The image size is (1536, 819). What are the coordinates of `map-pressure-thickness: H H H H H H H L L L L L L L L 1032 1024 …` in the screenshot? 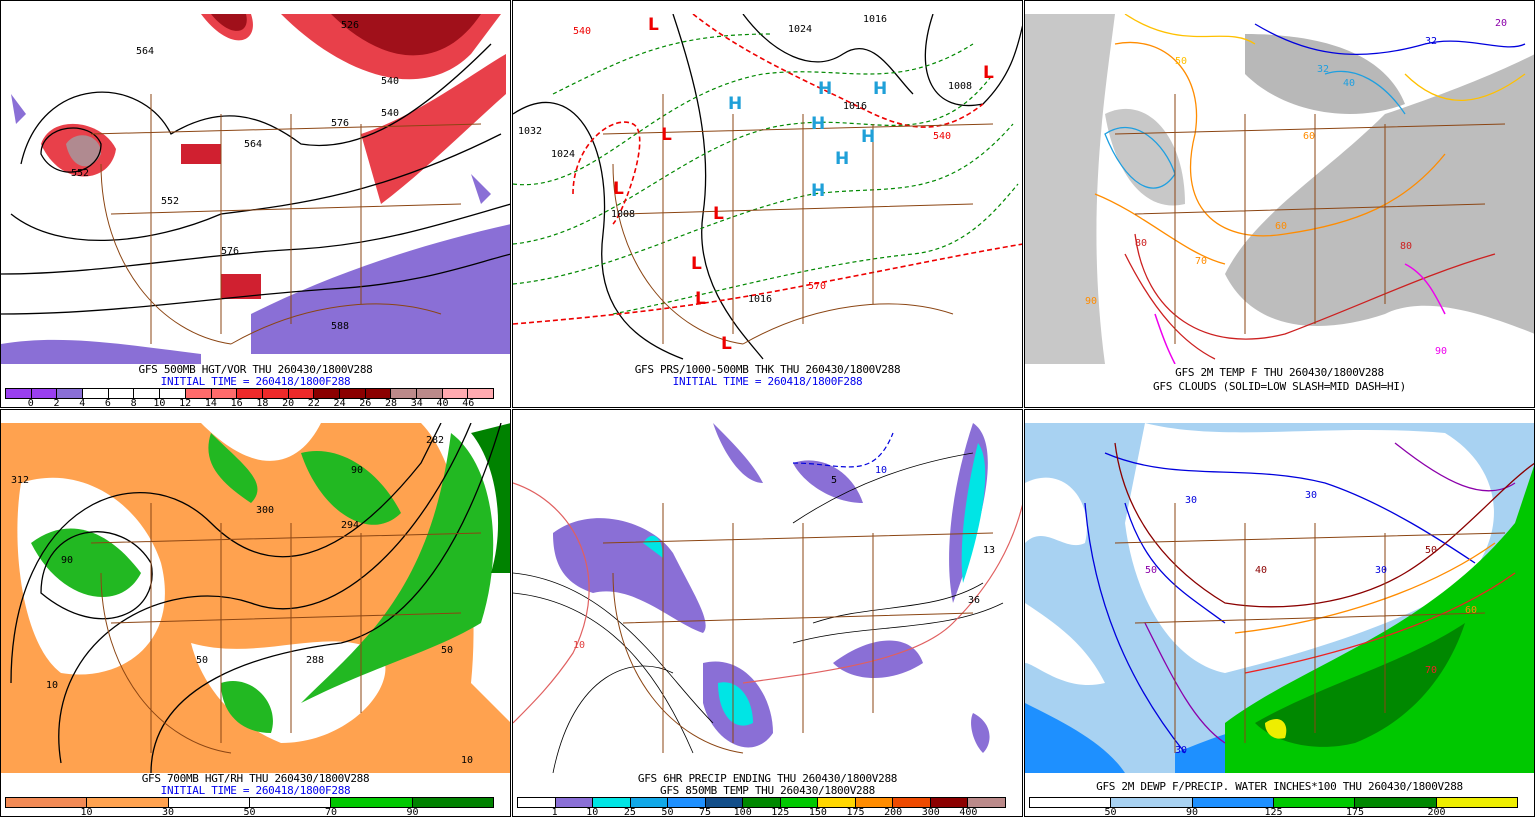 It's located at (767, 187).